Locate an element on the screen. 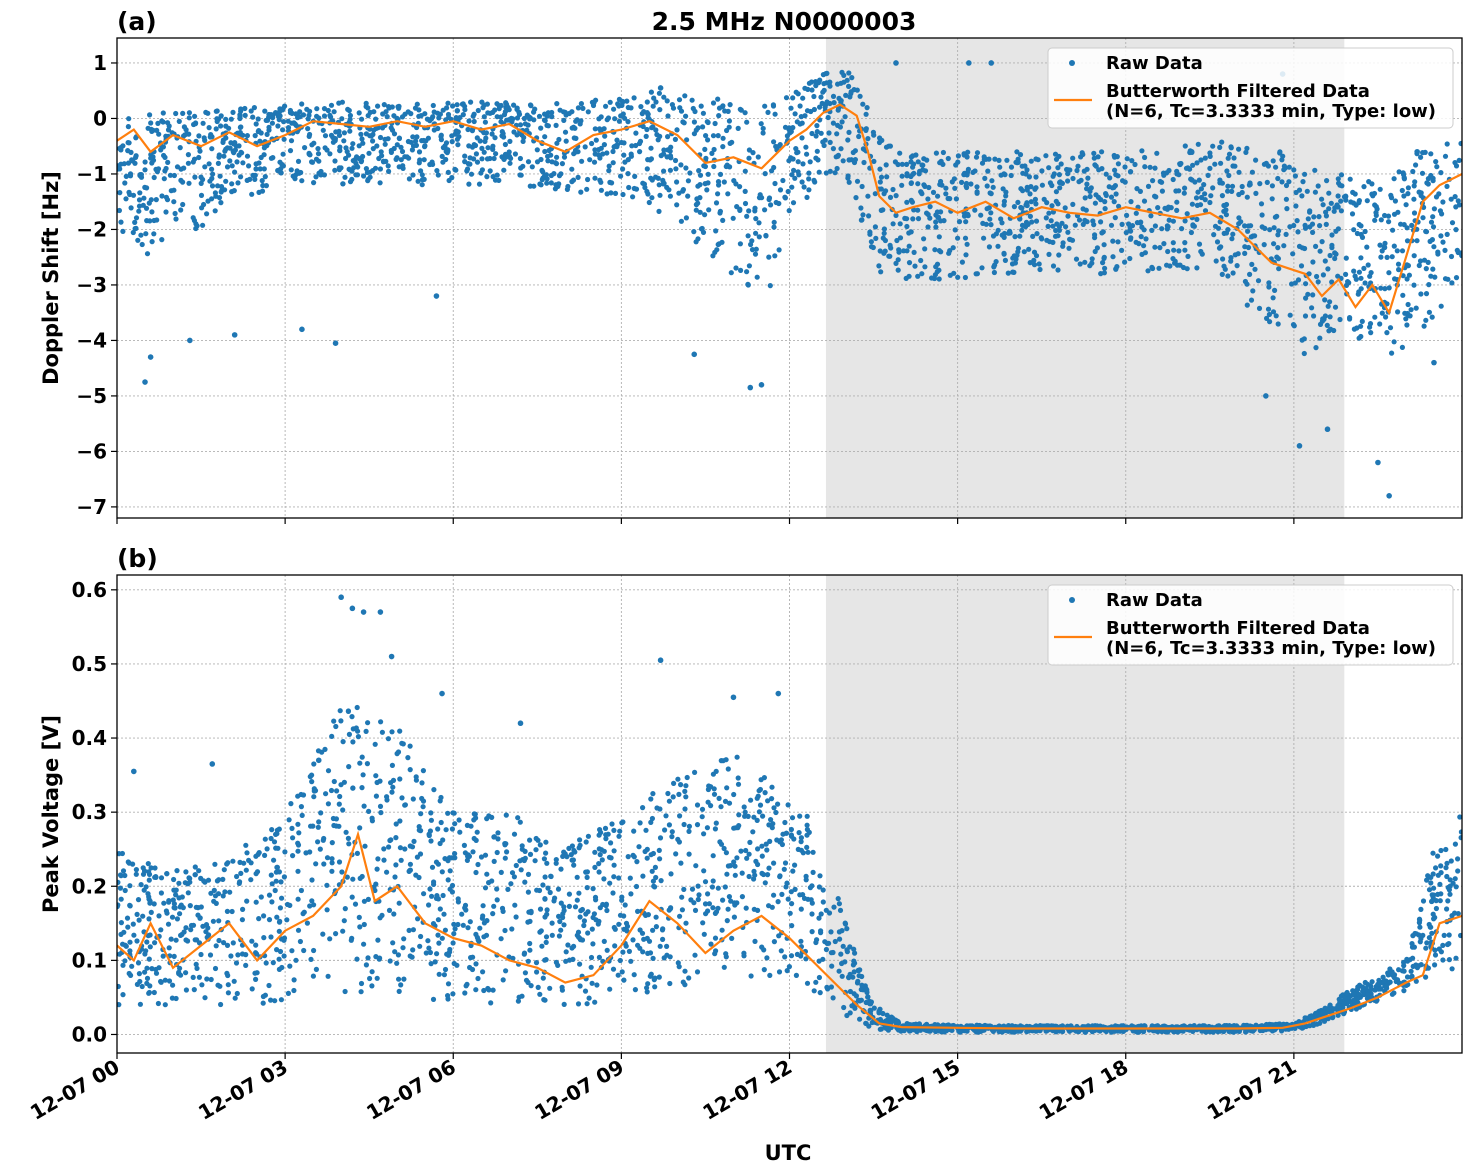 The image size is (1471, 1172). y-tick-label: 0.1 is located at coordinates (89, 960).